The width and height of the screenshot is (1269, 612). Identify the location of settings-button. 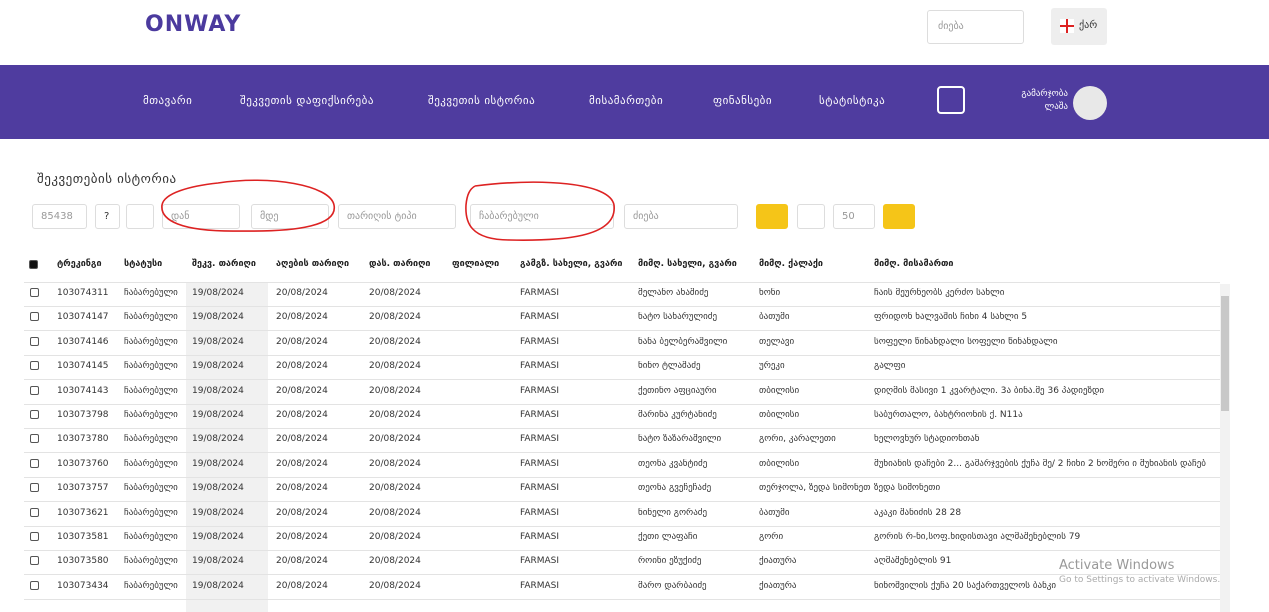
(899, 216).